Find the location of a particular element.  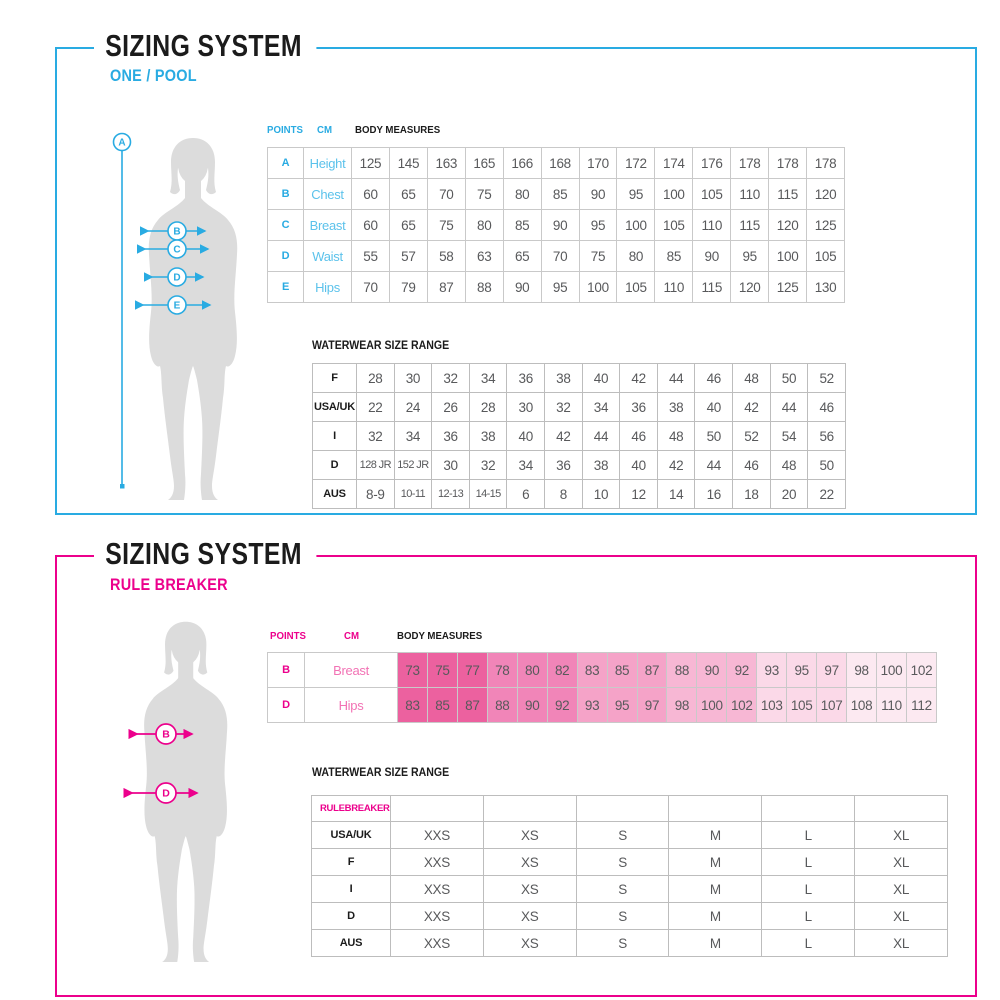

value-cell: 36 is located at coordinates (526, 378).